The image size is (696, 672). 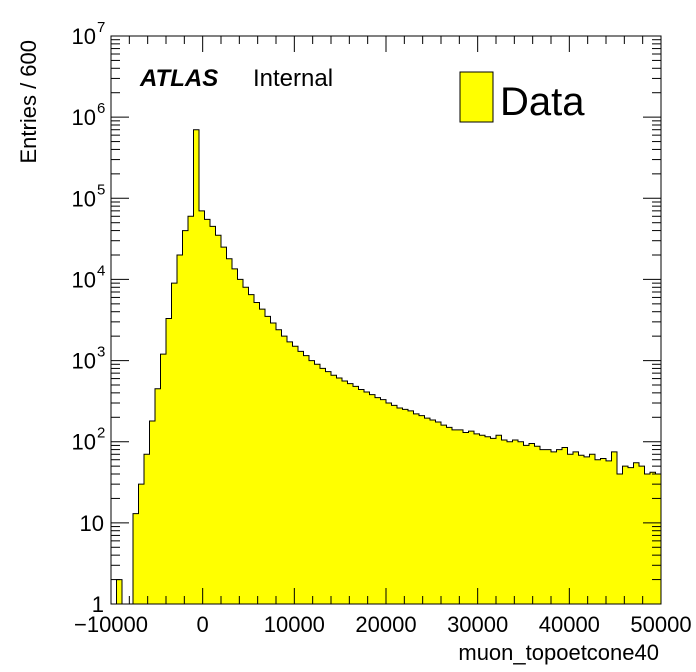 What do you see at coordinates (28, 102) in the screenshot?
I see `y-axis-title: Entries / 600` at bounding box center [28, 102].